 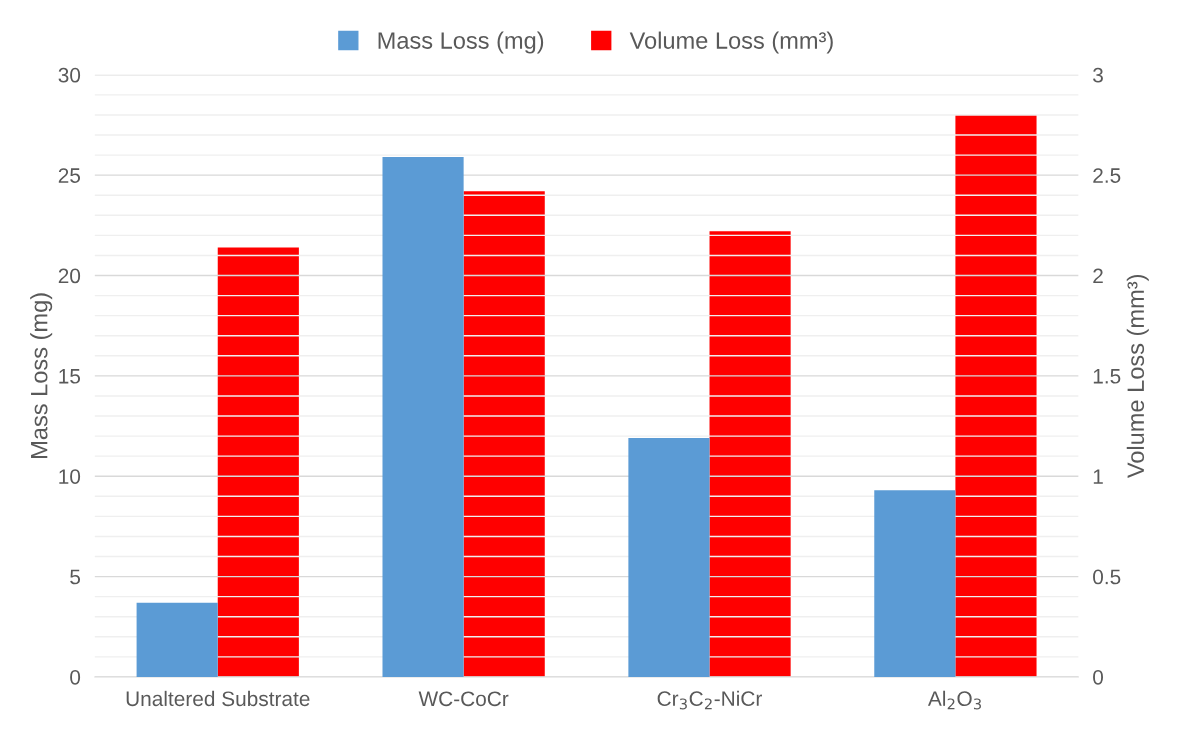 I want to click on x-tick-label: Cr$_{3}$C$_{2}$-NiCr, so click(x=709, y=700).